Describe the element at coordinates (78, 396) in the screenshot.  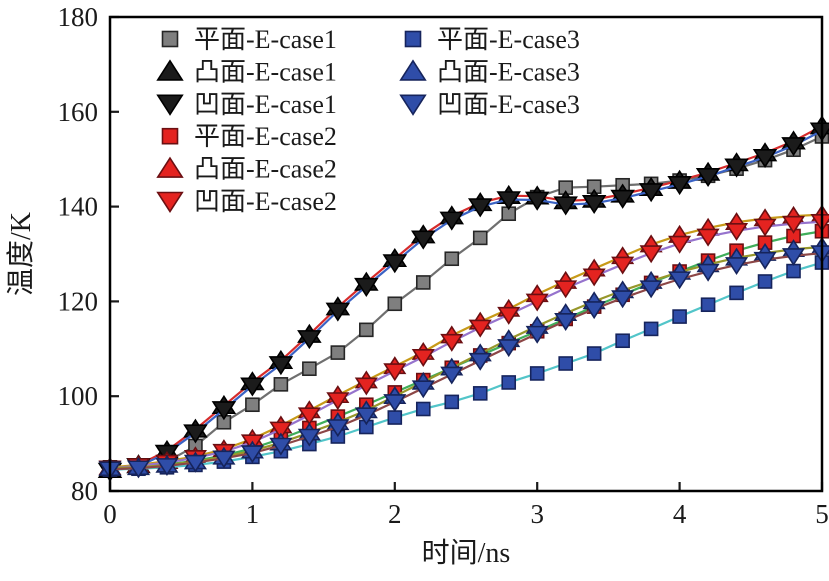
I see `y-tick-label: 100` at that location.